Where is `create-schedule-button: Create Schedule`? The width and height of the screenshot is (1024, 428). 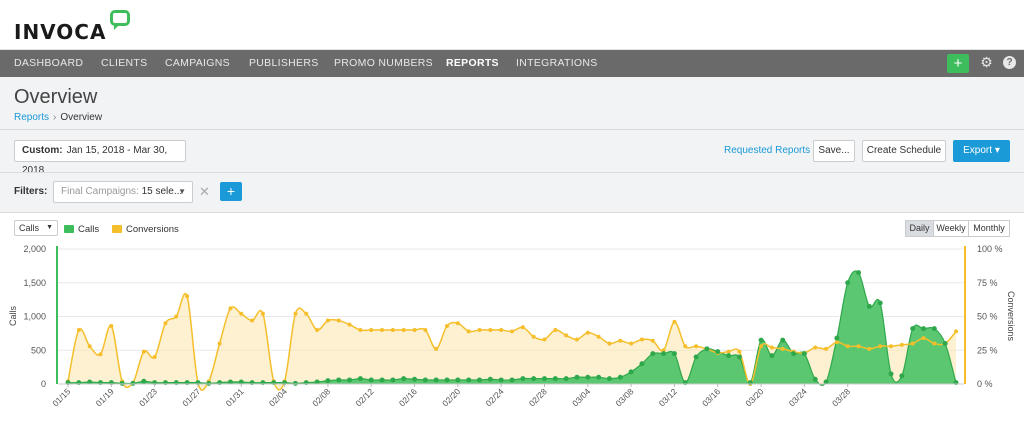 create-schedule-button: Create Schedule is located at coordinates (904, 151).